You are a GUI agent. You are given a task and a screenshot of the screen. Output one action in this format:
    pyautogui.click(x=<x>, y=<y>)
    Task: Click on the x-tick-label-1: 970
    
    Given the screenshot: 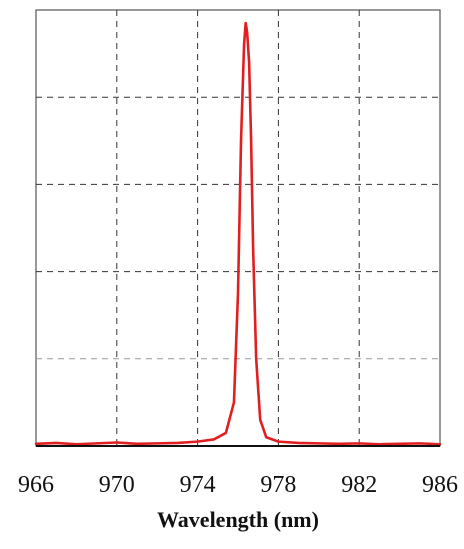 What is the action you would take?
    pyautogui.click(x=117, y=485)
    